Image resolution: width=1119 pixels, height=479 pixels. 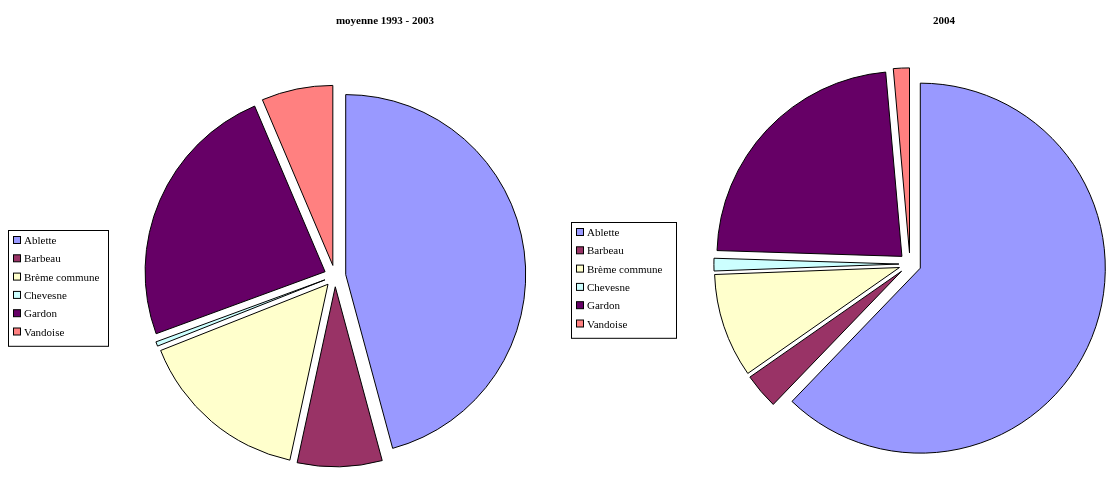 I want to click on chart-title: moyenne 1993 - 2003, so click(x=385, y=20).